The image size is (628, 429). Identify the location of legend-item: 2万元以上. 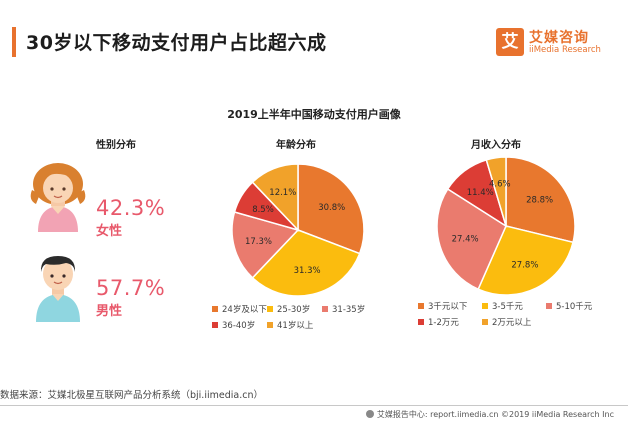
(506, 322).